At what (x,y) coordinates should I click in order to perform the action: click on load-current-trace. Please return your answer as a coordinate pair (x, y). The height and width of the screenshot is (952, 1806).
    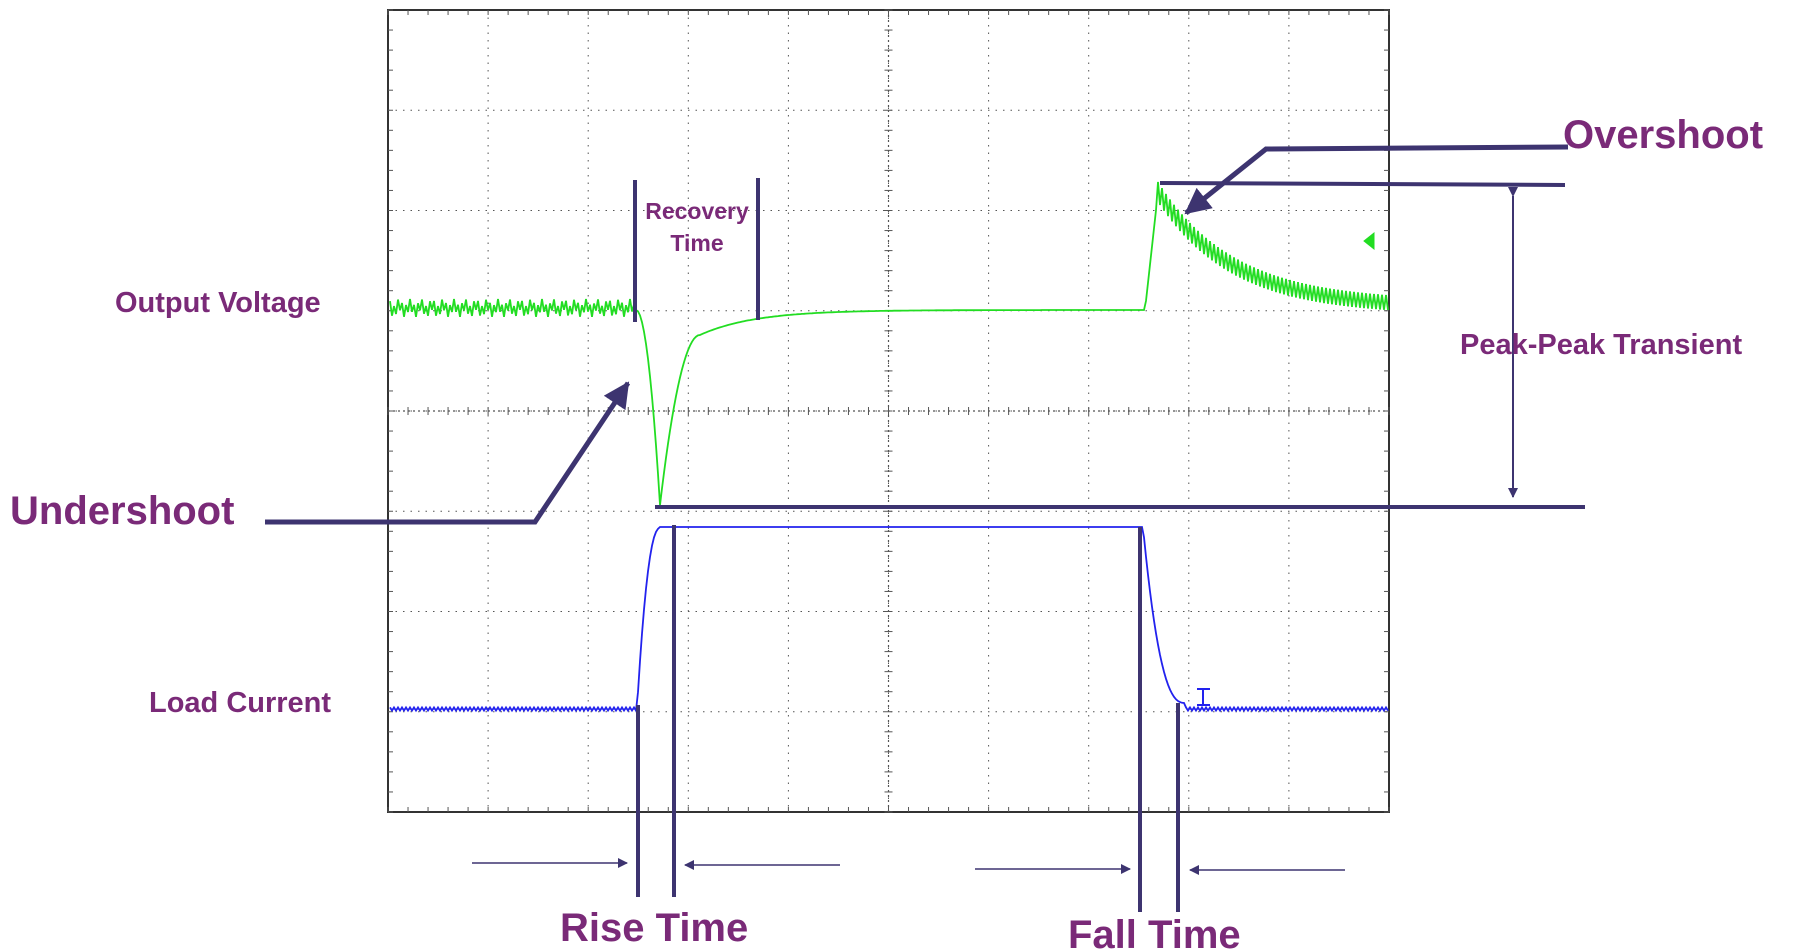
    Looking at the image, I should click on (889, 620).